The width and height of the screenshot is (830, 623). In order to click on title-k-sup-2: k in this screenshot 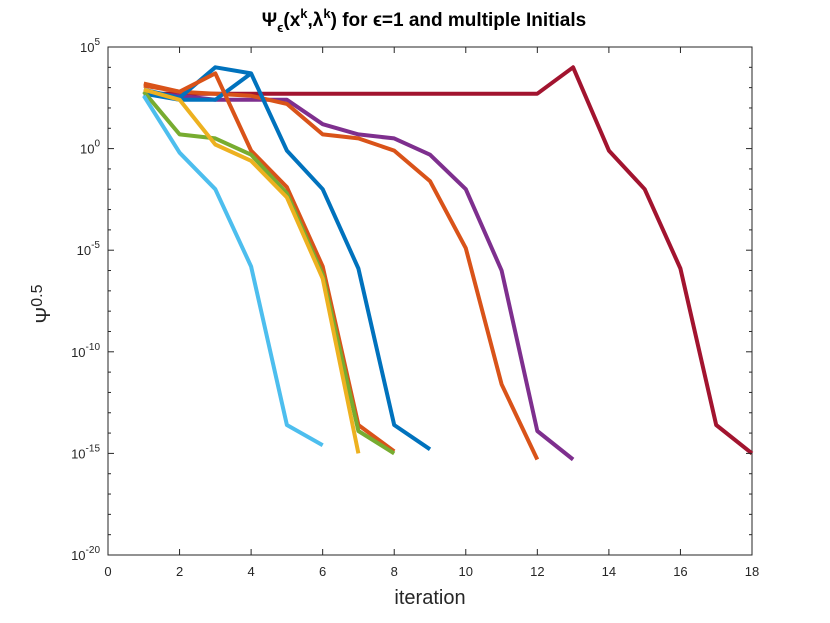, I will do `click(327, 13)`.